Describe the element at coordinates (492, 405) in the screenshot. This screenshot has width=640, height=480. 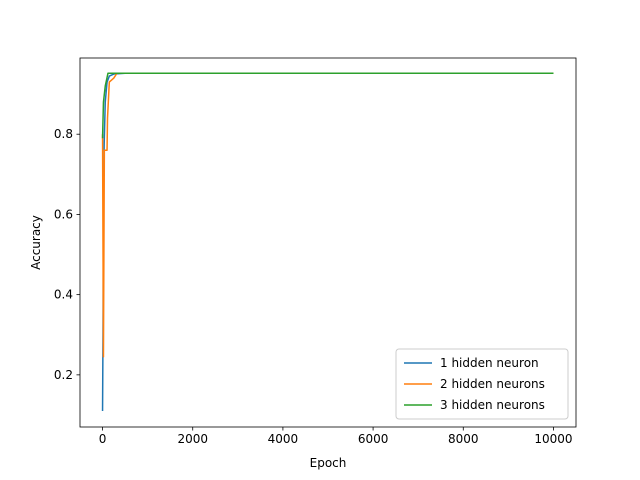
I see `legend-label: 3 hidden neurons` at that location.